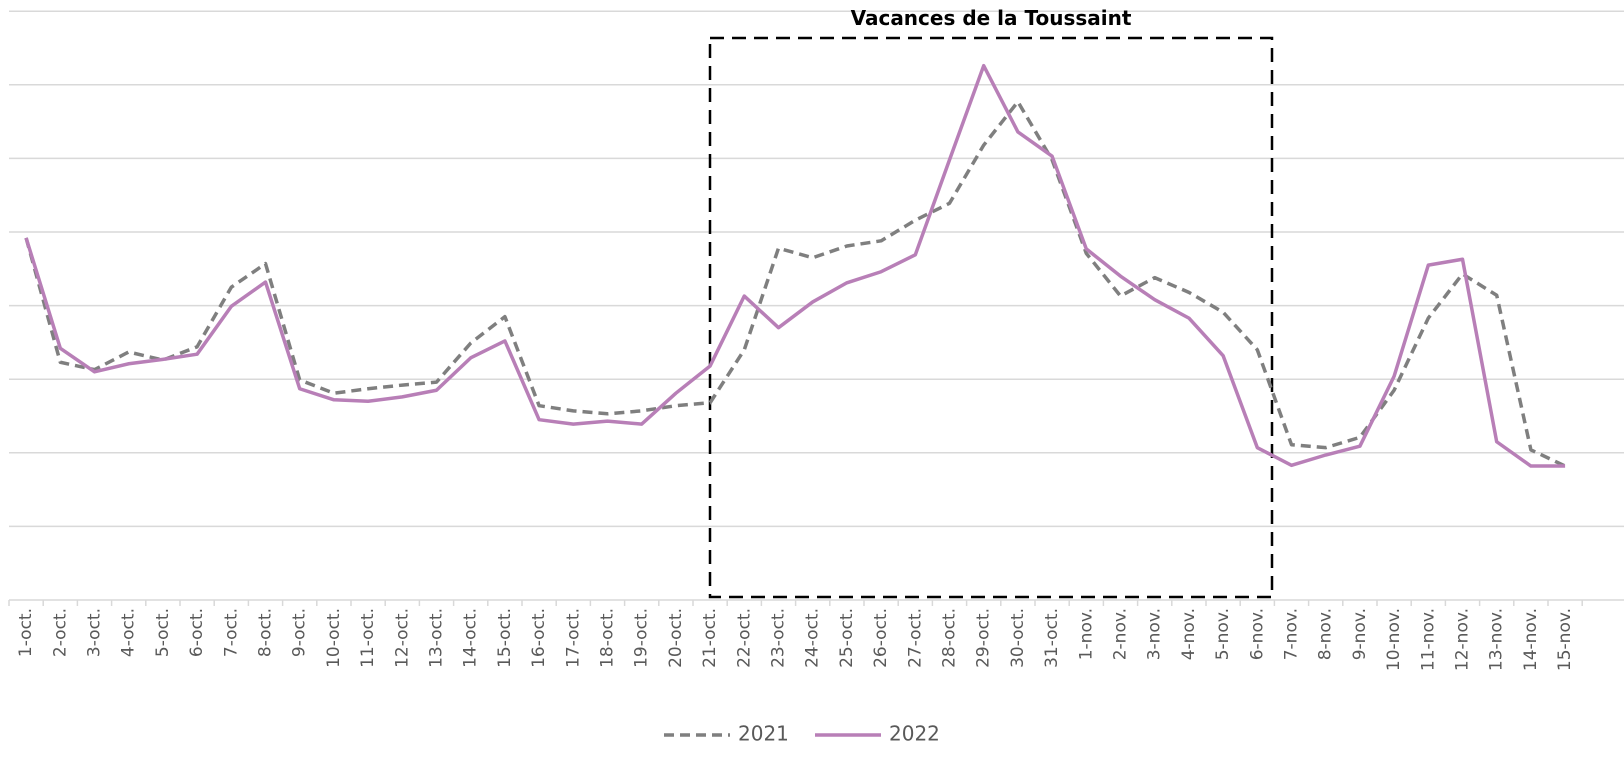 This screenshot has width=1624, height=773. Describe the element at coordinates (402, 638) in the screenshot. I see `x-tick-label: 12-oct.` at that location.